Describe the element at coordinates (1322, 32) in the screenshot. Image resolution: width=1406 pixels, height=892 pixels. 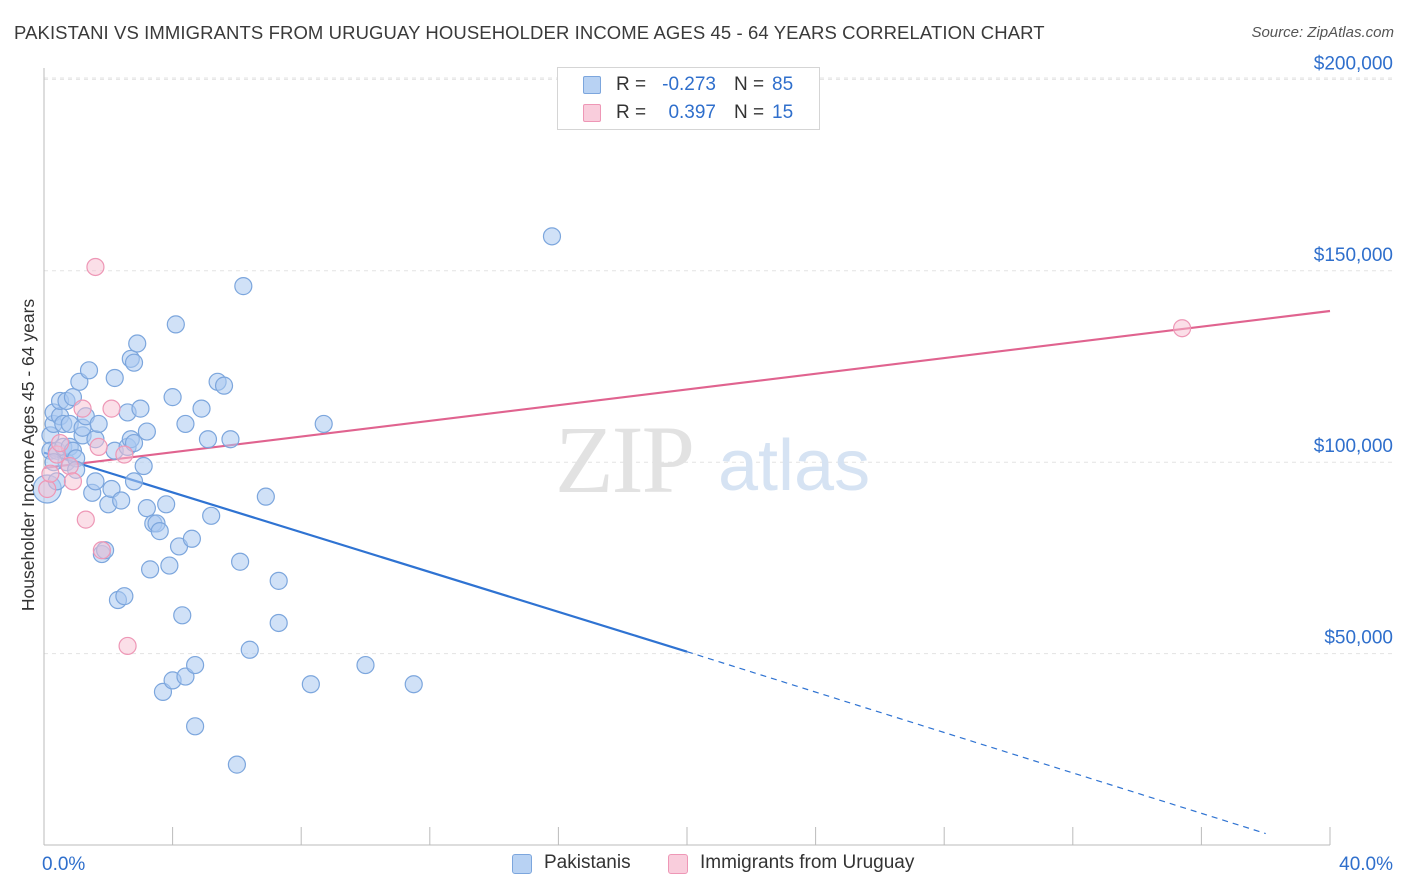
I see `source-note: Source: ZipAtlas.com` at that location.